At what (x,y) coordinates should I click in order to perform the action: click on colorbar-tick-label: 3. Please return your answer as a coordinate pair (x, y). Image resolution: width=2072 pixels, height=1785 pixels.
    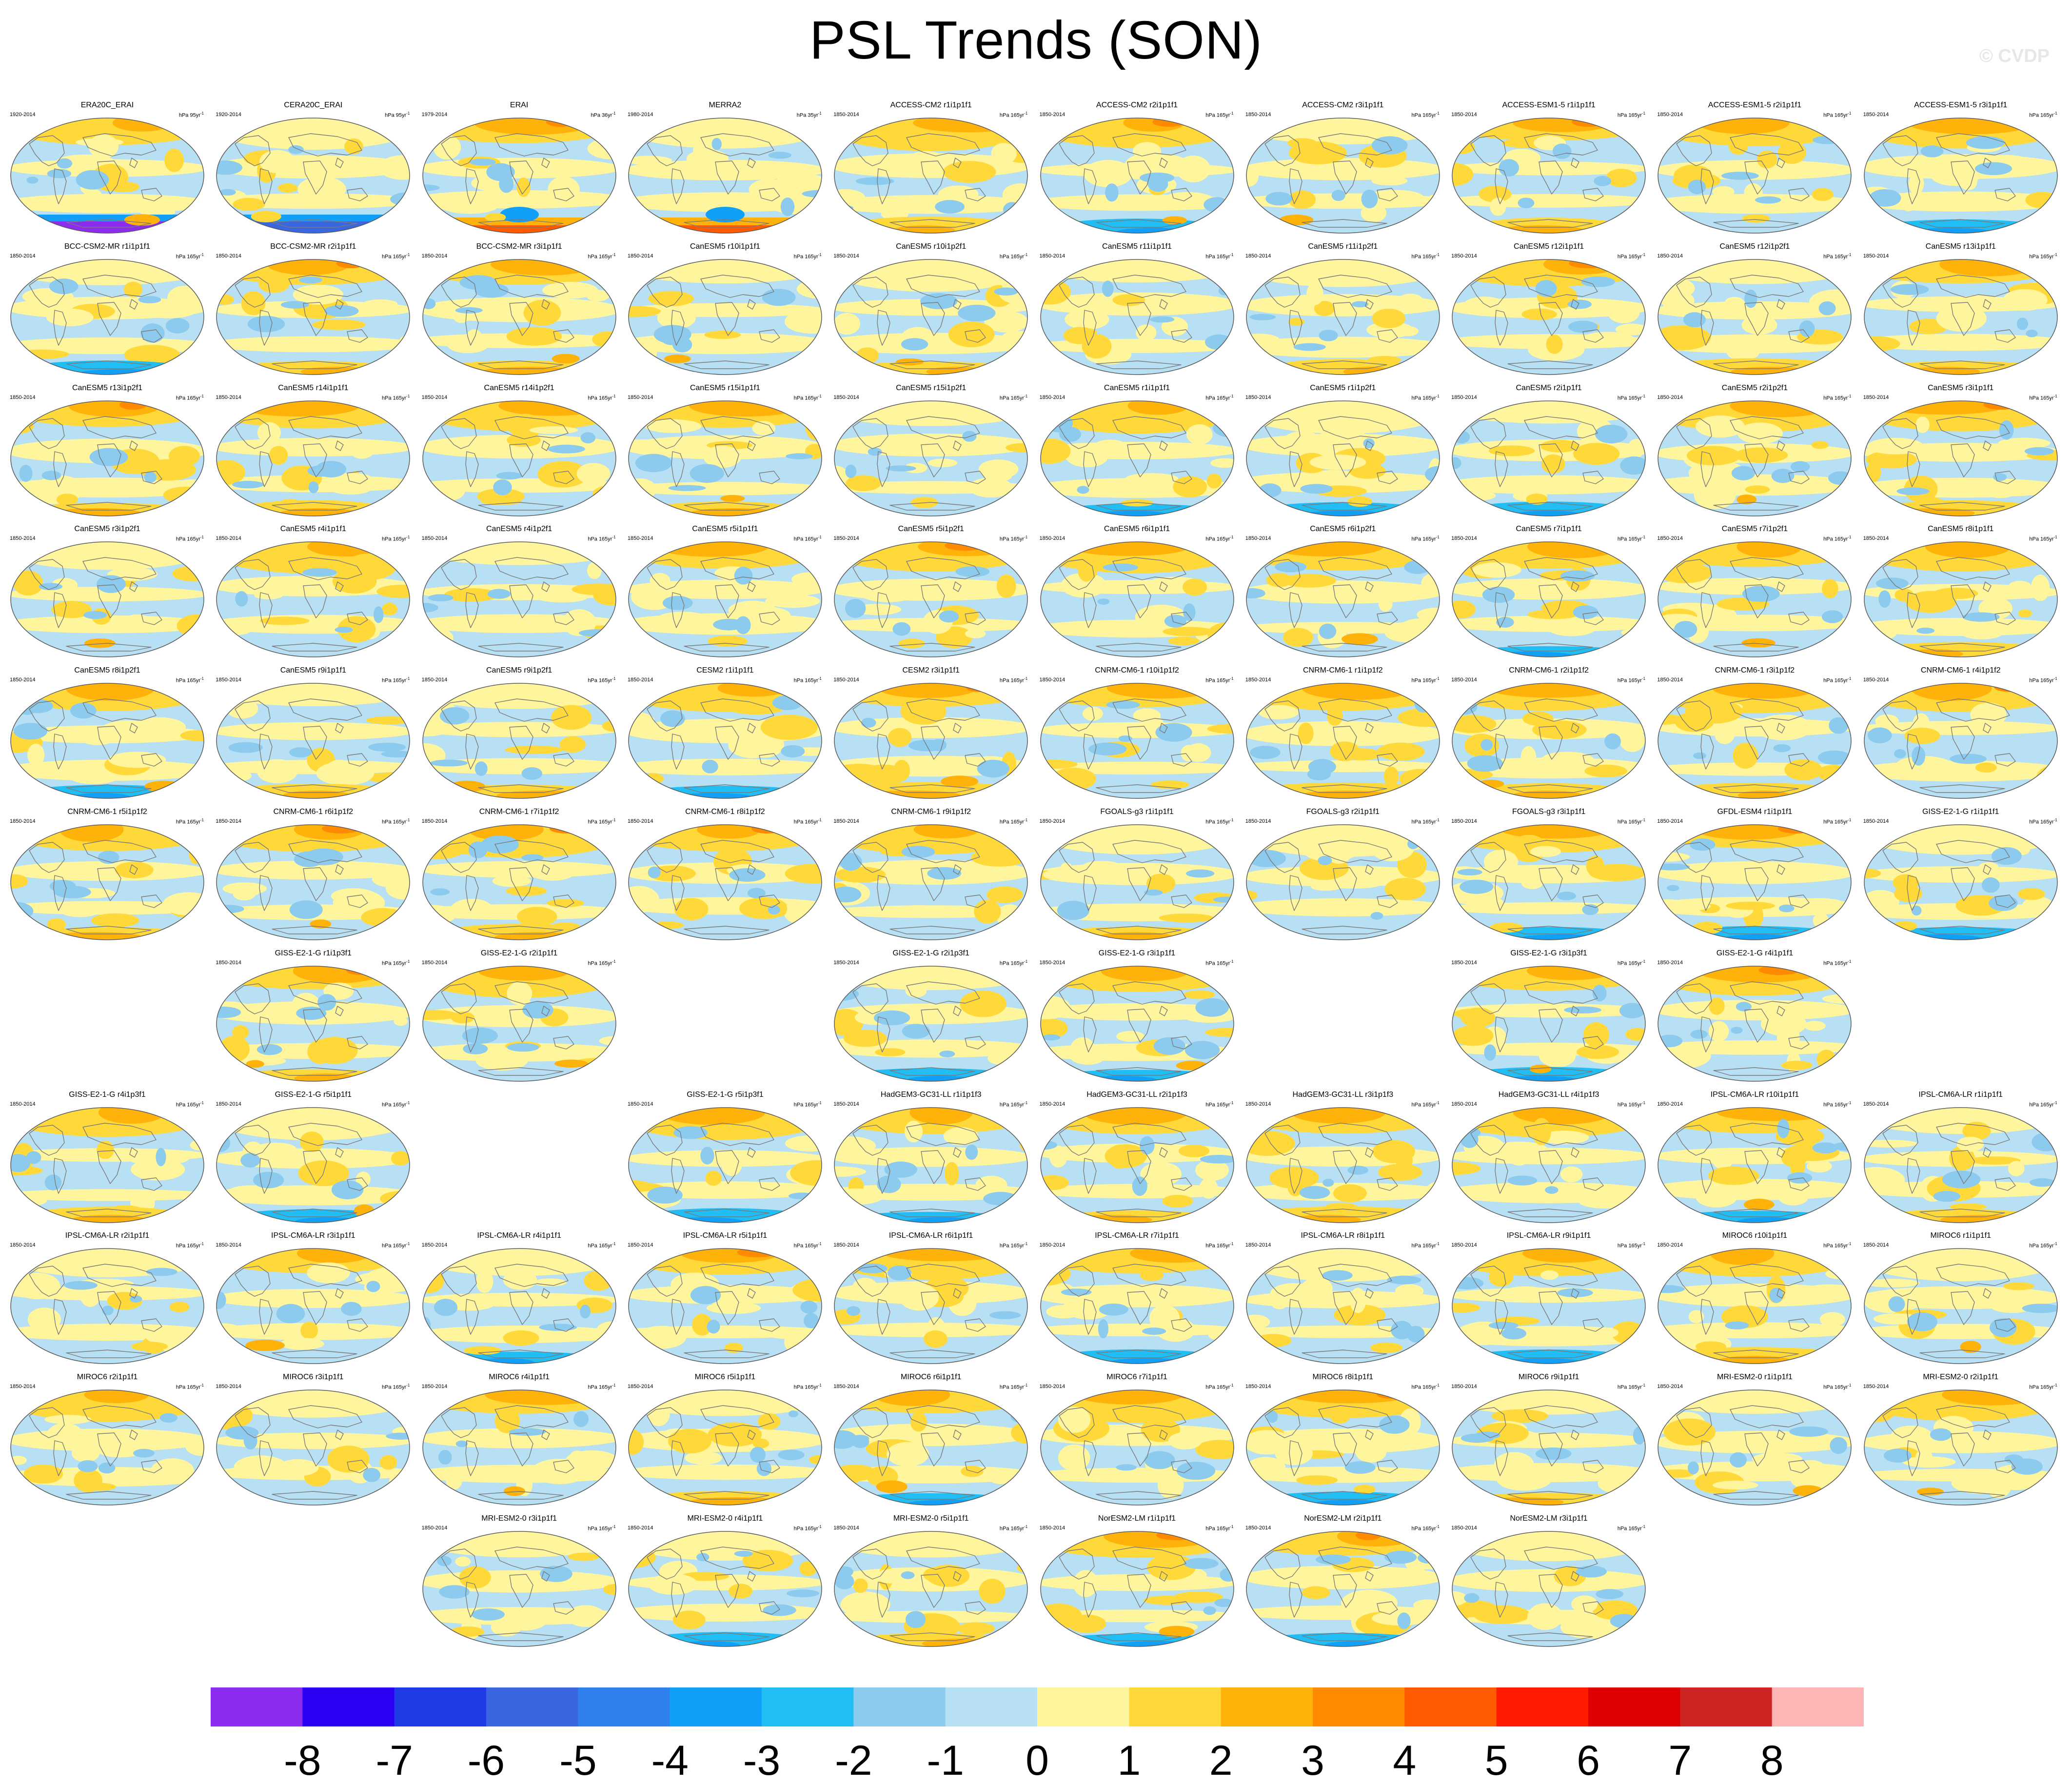
    Looking at the image, I should click on (1312, 1760).